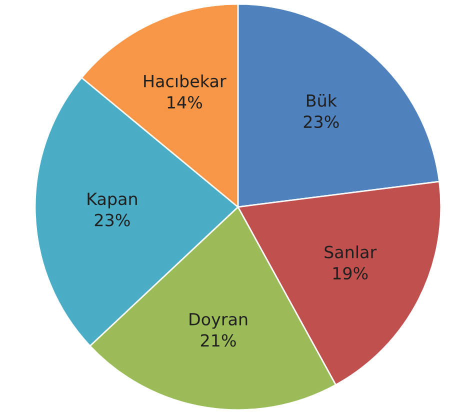  I want to click on data-label: 19%, so click(350, 273).